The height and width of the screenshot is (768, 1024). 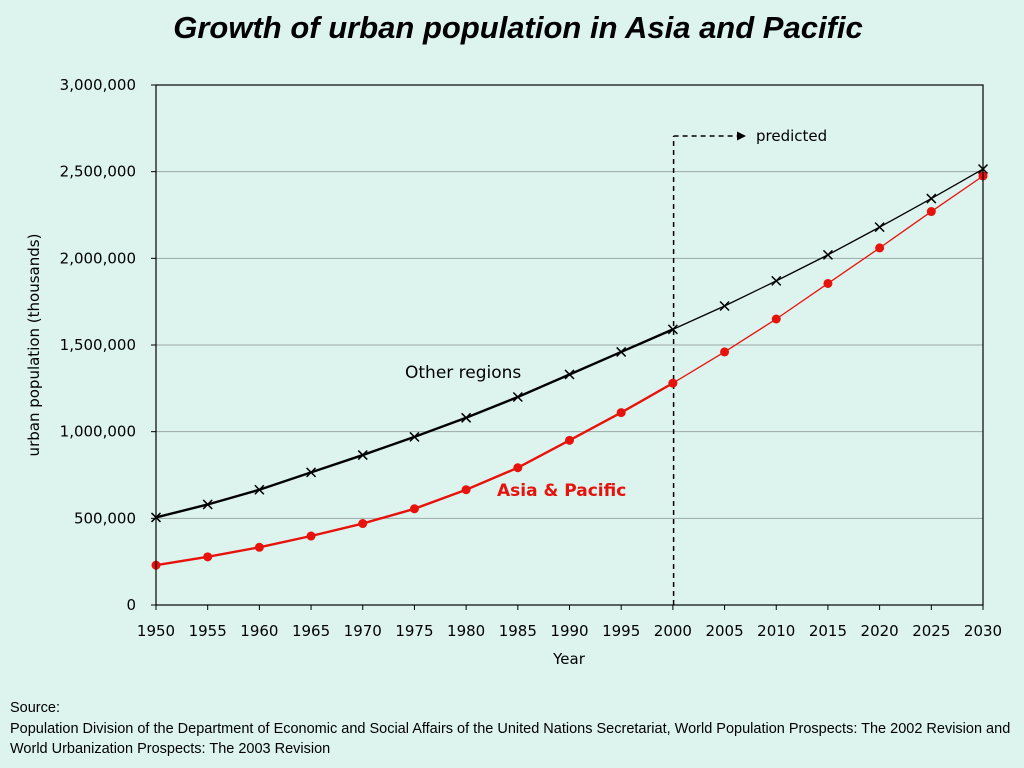 I want to click on x-tick-label: 2030, so click(x=983, y=631).